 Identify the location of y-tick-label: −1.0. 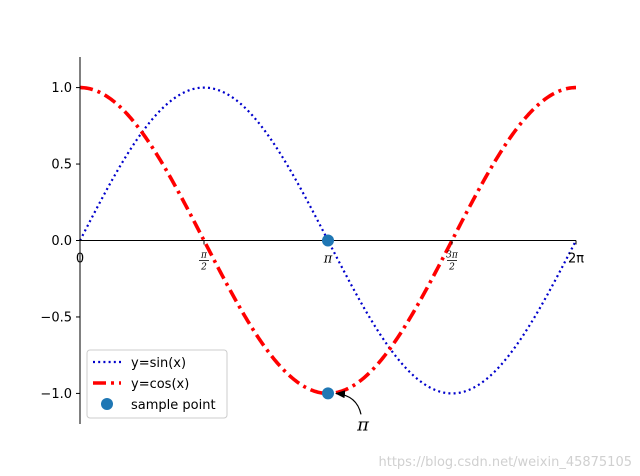
(56, 394).